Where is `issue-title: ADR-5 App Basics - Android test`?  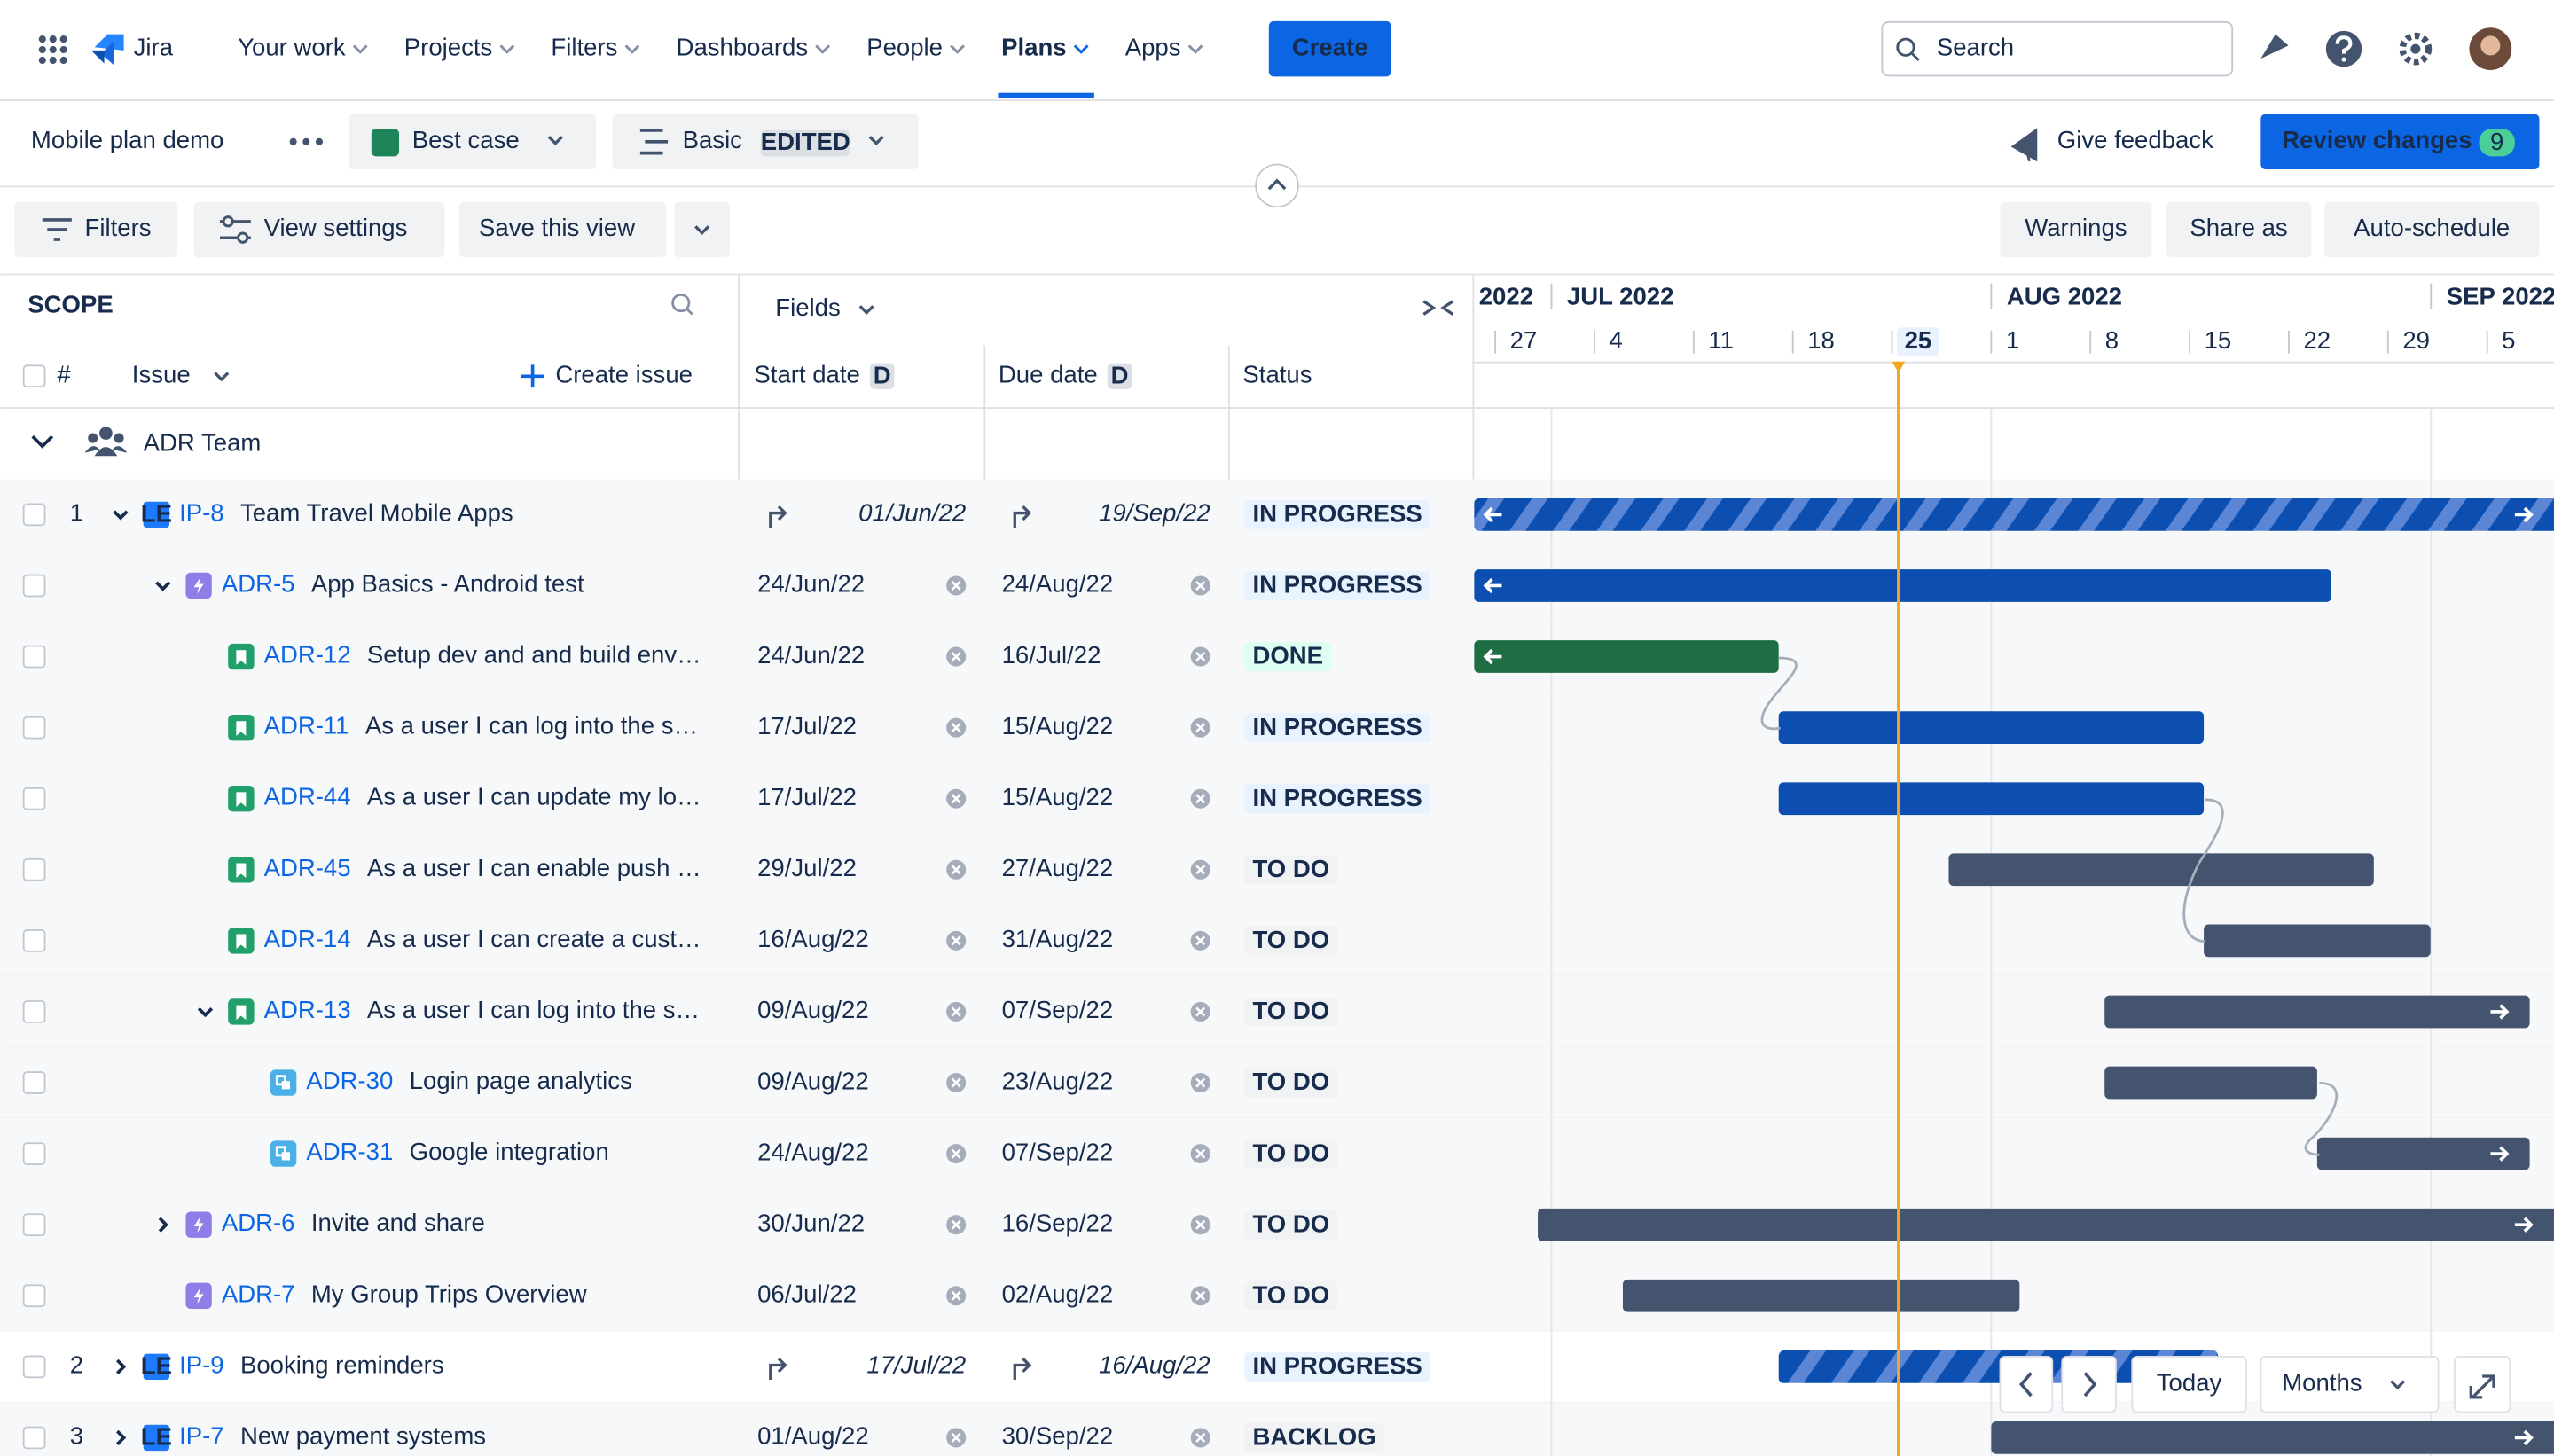 issue-title: ADR-5 App Basics - Android test is located at coordinates (403, 584).